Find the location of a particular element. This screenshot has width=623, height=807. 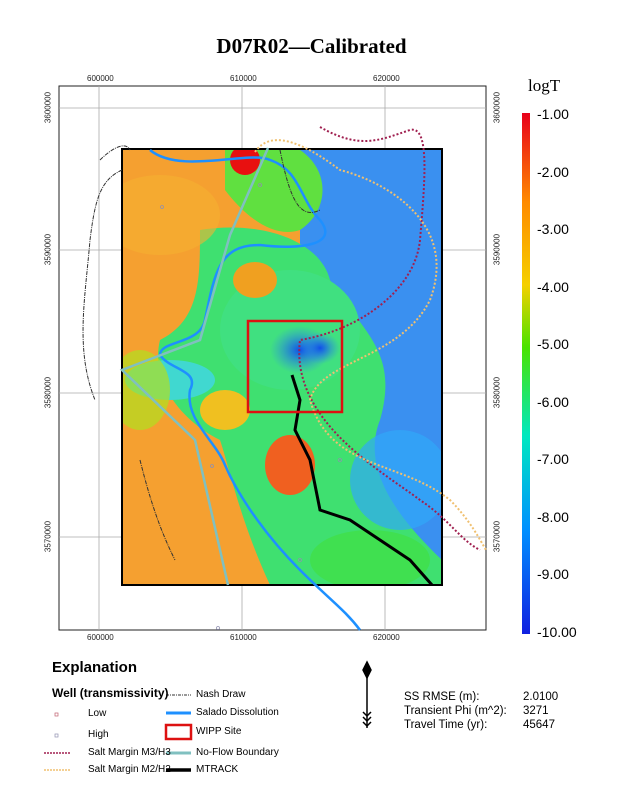

colorbar-label: -10.00 is located at coordinates (557, 631).